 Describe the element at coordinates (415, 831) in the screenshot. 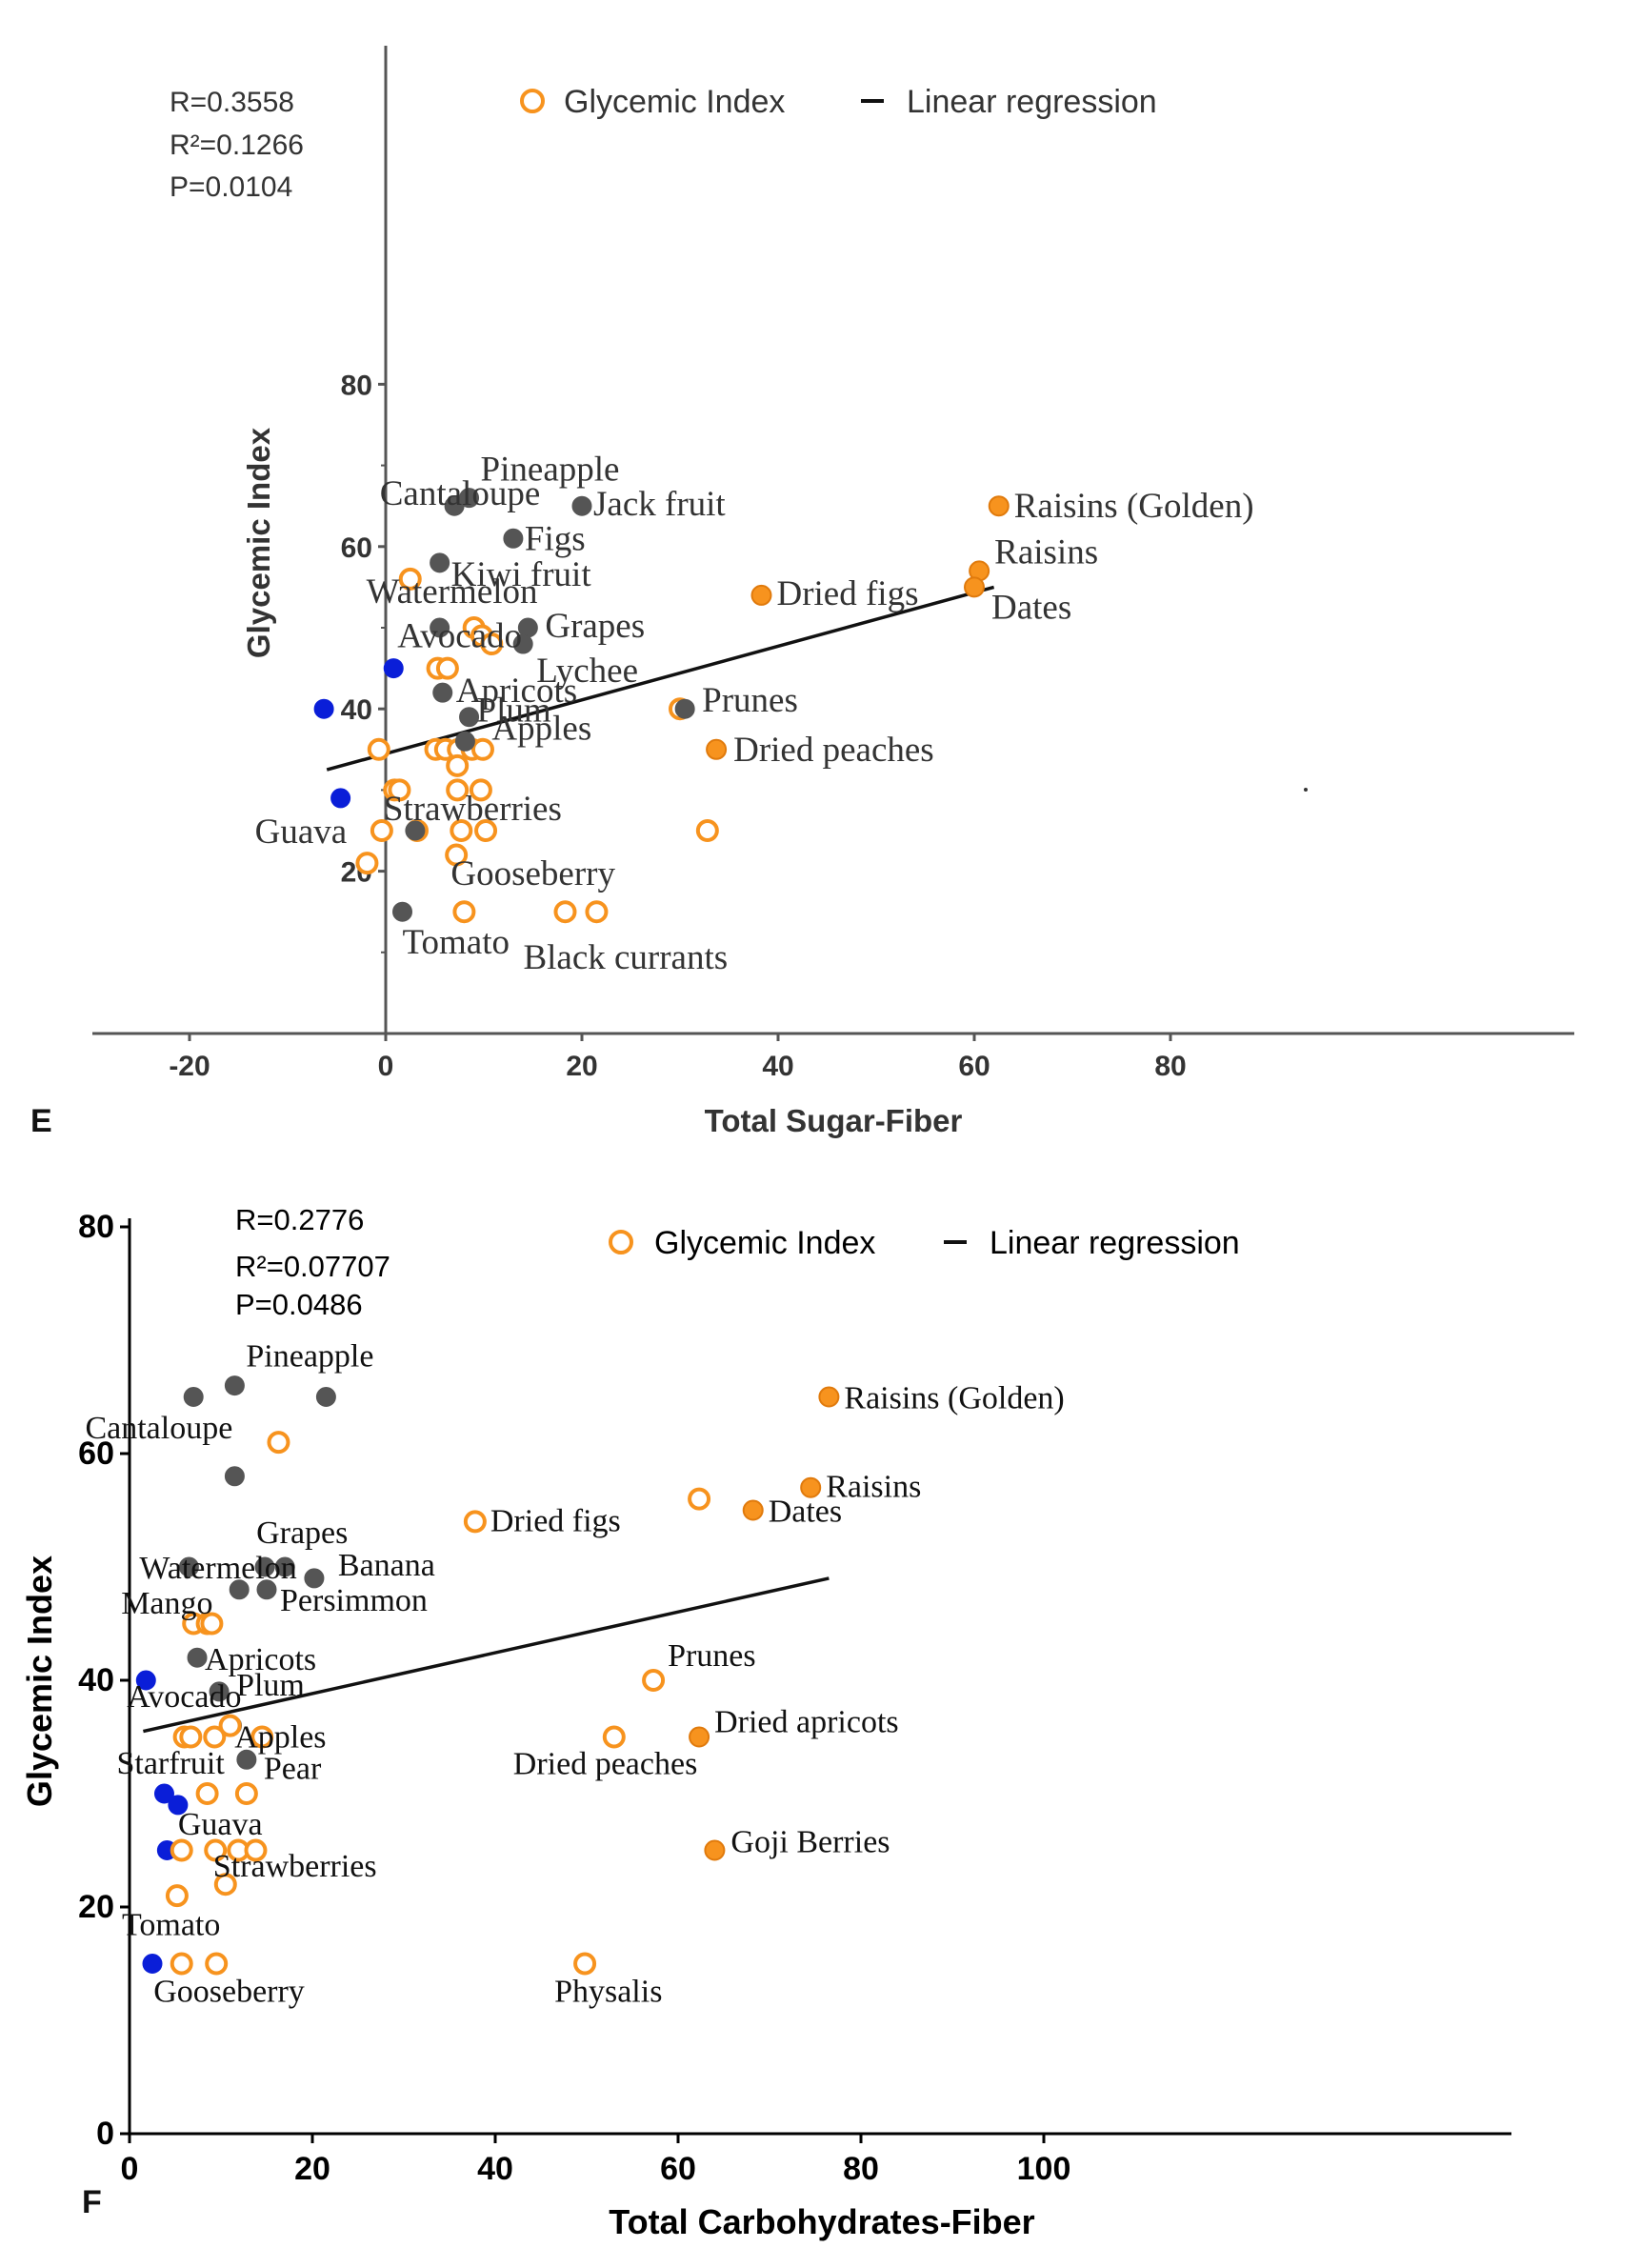

I see `e-point-strawberries` at that location.